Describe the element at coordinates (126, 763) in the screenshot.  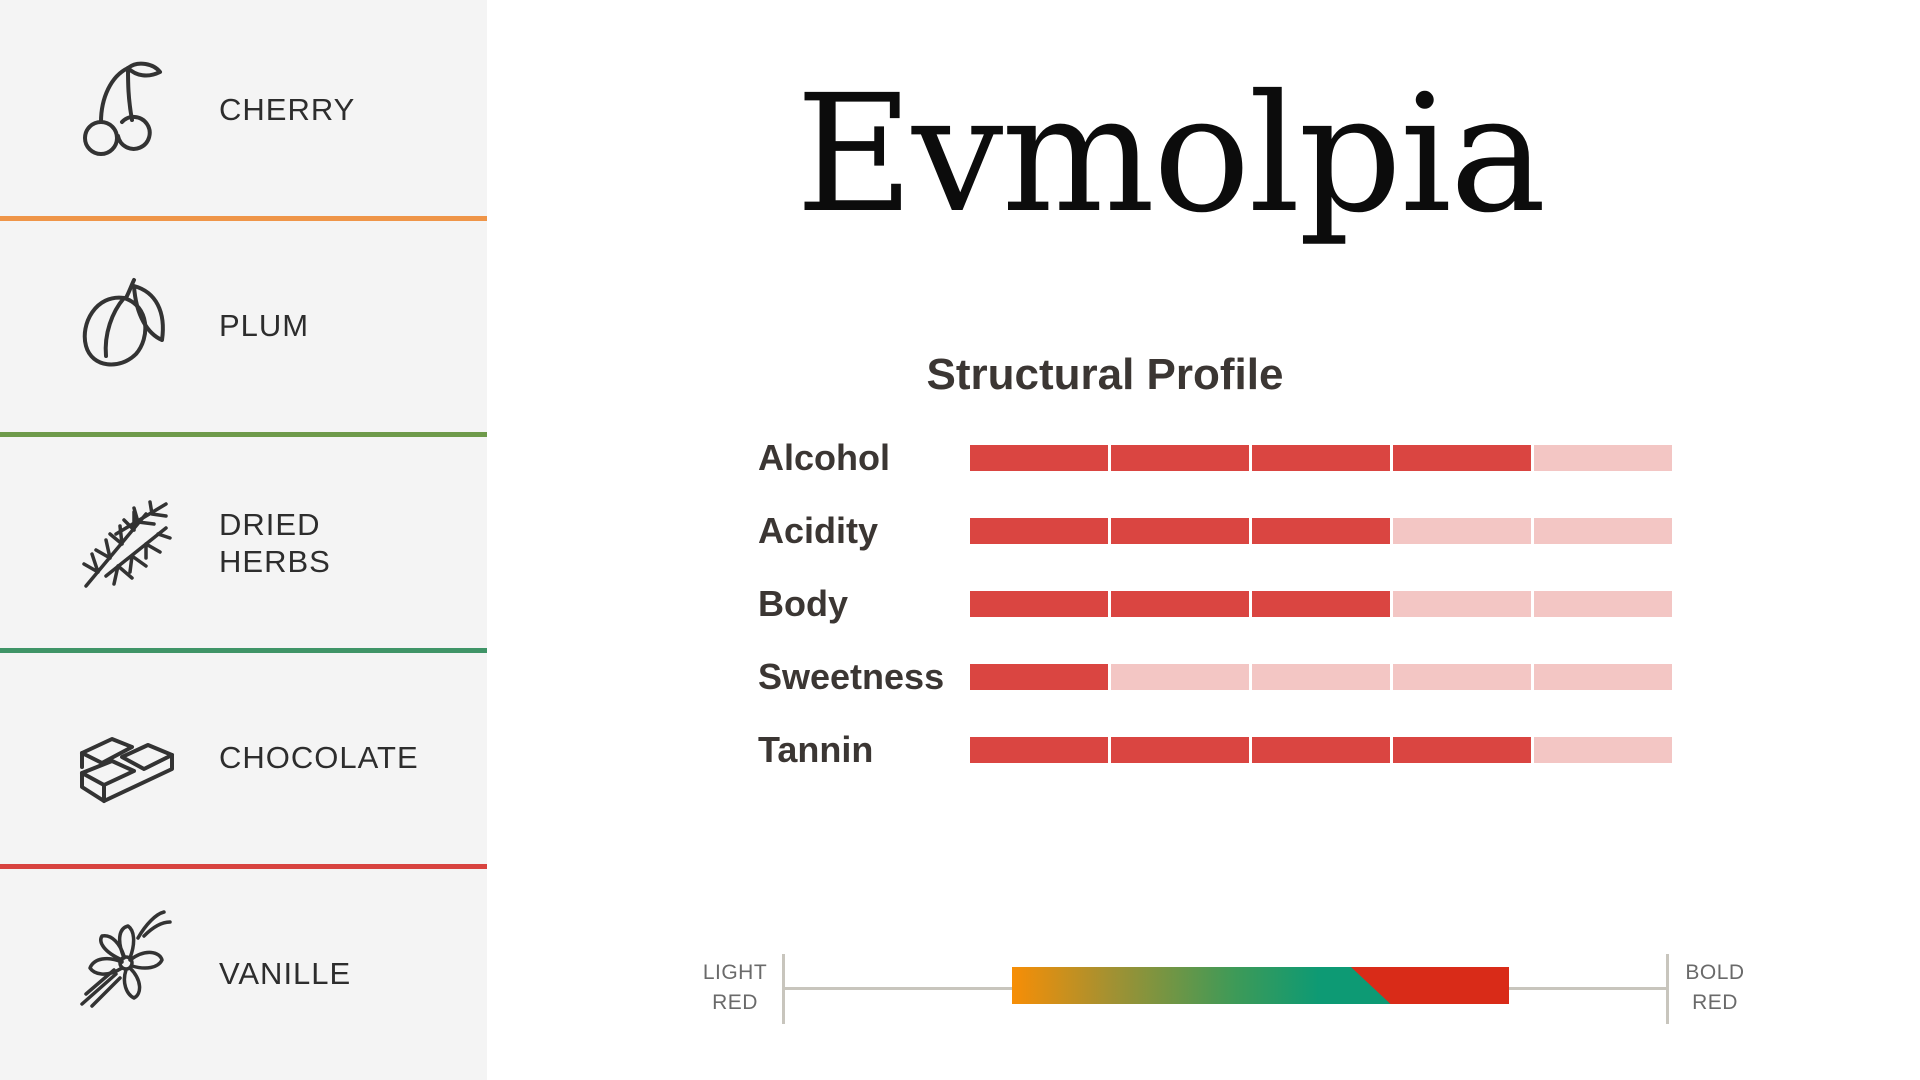
I see `chocolate-icon` at that location.